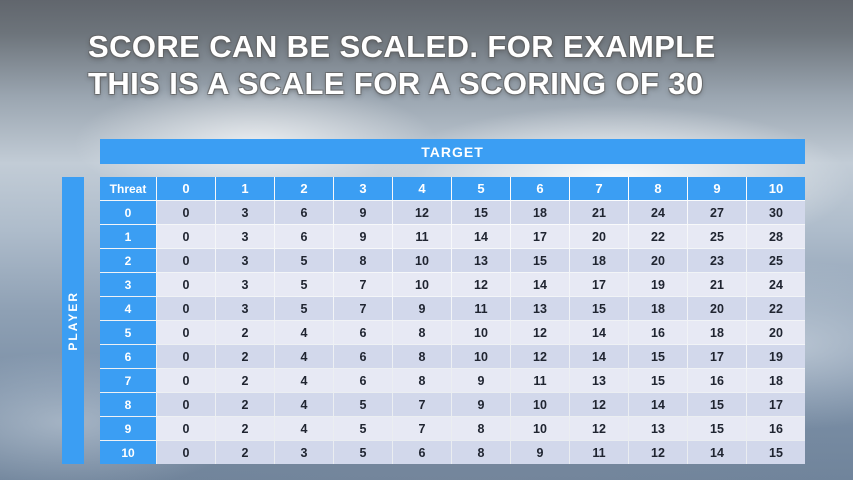  Describe the element at coordinates (128, 212) in the screenshot. I see `row-header-0: 0` at that location.